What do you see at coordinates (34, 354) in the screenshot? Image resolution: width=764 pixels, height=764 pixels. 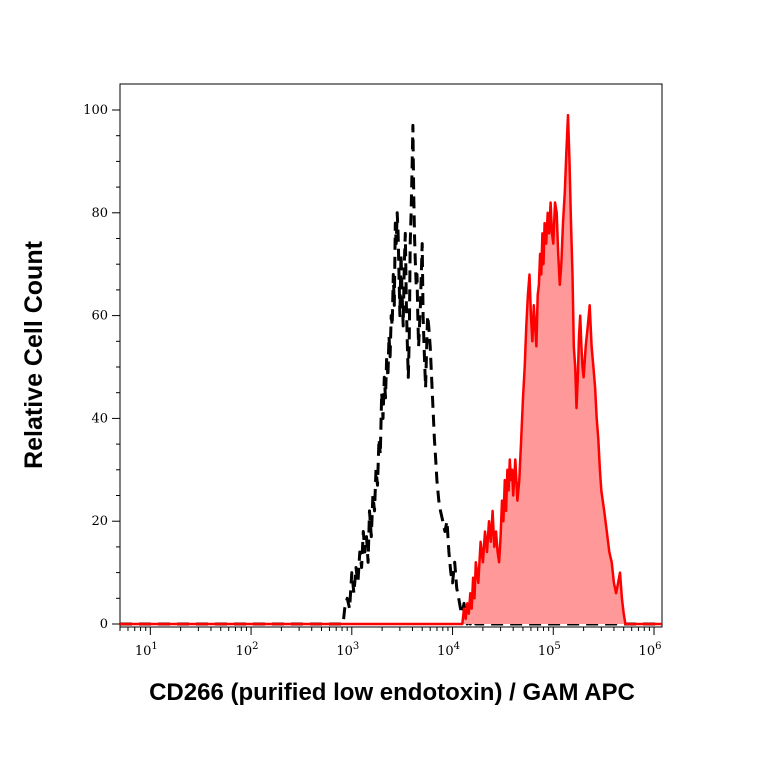 I see `y-axis-title: Relative Cell Count` at bounding box center [34, 354].